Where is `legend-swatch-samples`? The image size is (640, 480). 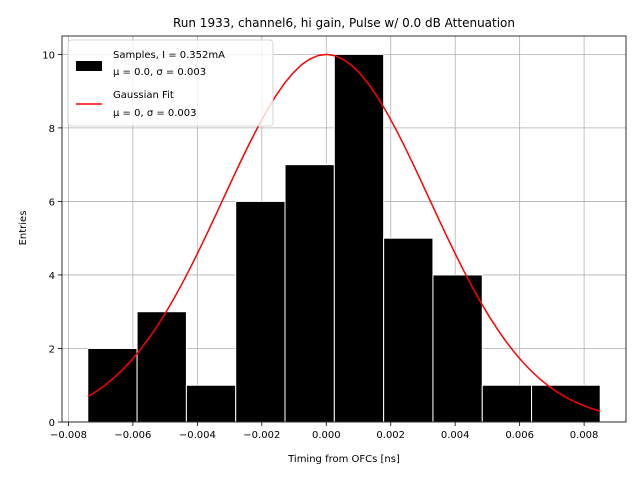
legend-swatch-samples is located at coordinates (89, 66).